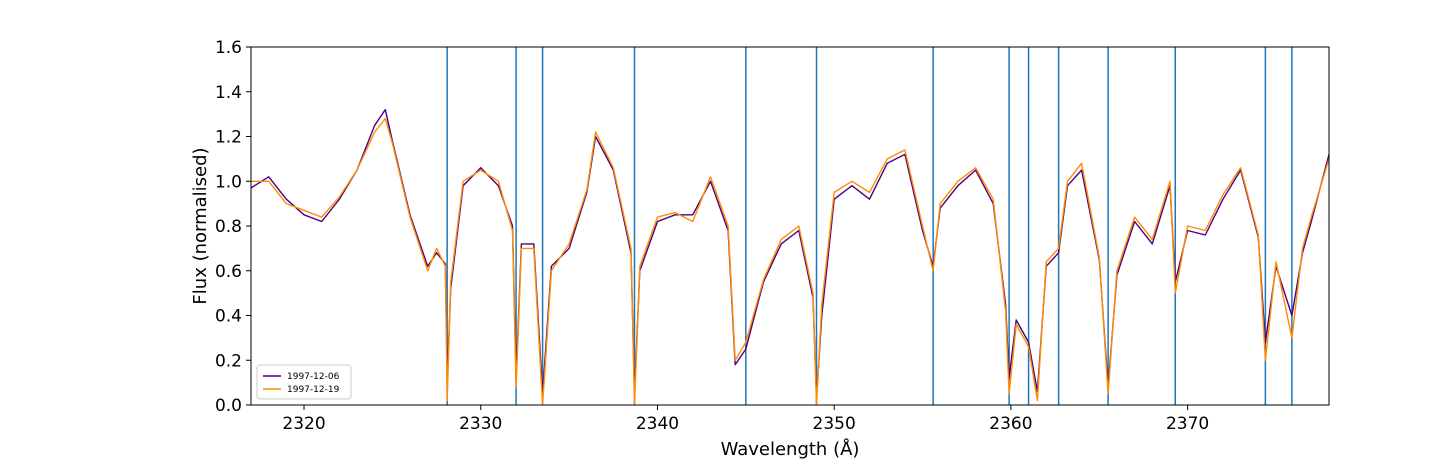 This screenshot has width=1438, height=472. I want to click on y-axis-ticks: 0.0 0.2 0.4 0.6 0.8 1.0 1.2 1.4 1.6, so click(233, 227).